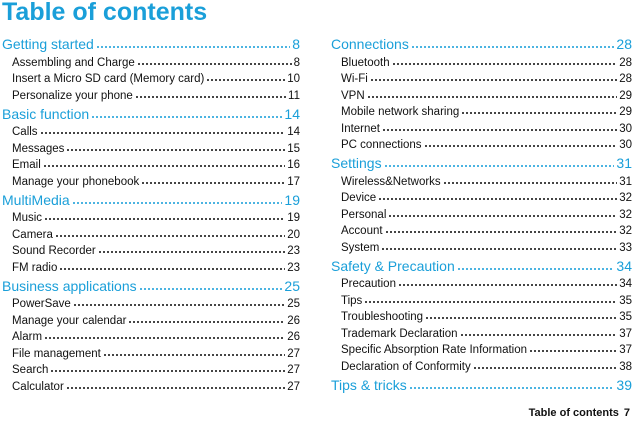 This screenshot has width=634, height=421. I want to click on section-heading-label: Settings, so click(356, 163).